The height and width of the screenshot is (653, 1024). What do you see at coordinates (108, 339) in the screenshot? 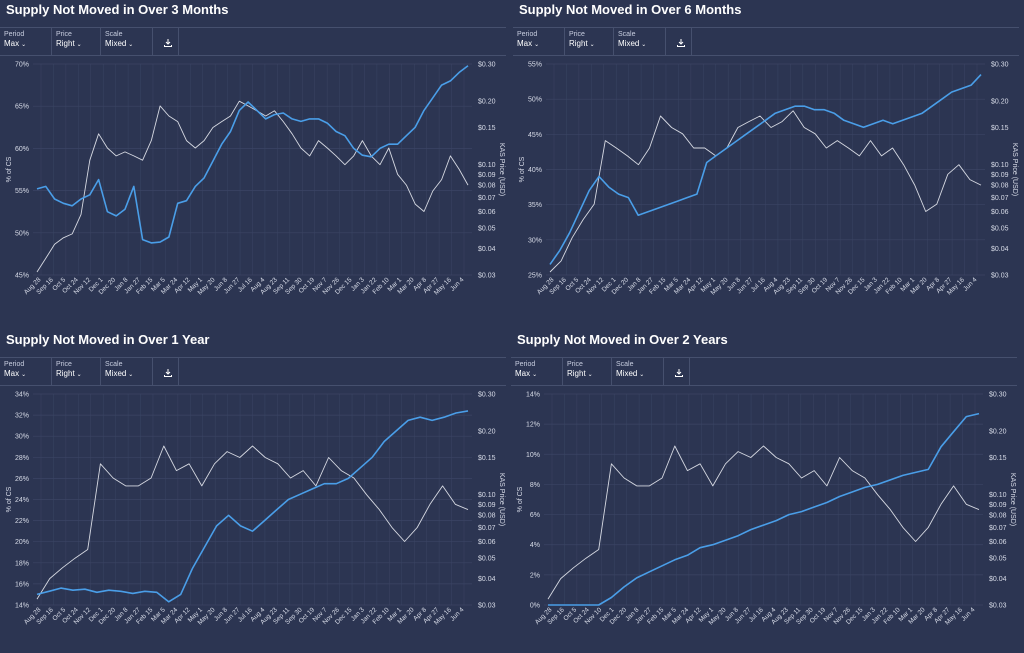
I see `panel-title: Supply Not Moved in Over 1 Year` at bounding box center [108, 339].